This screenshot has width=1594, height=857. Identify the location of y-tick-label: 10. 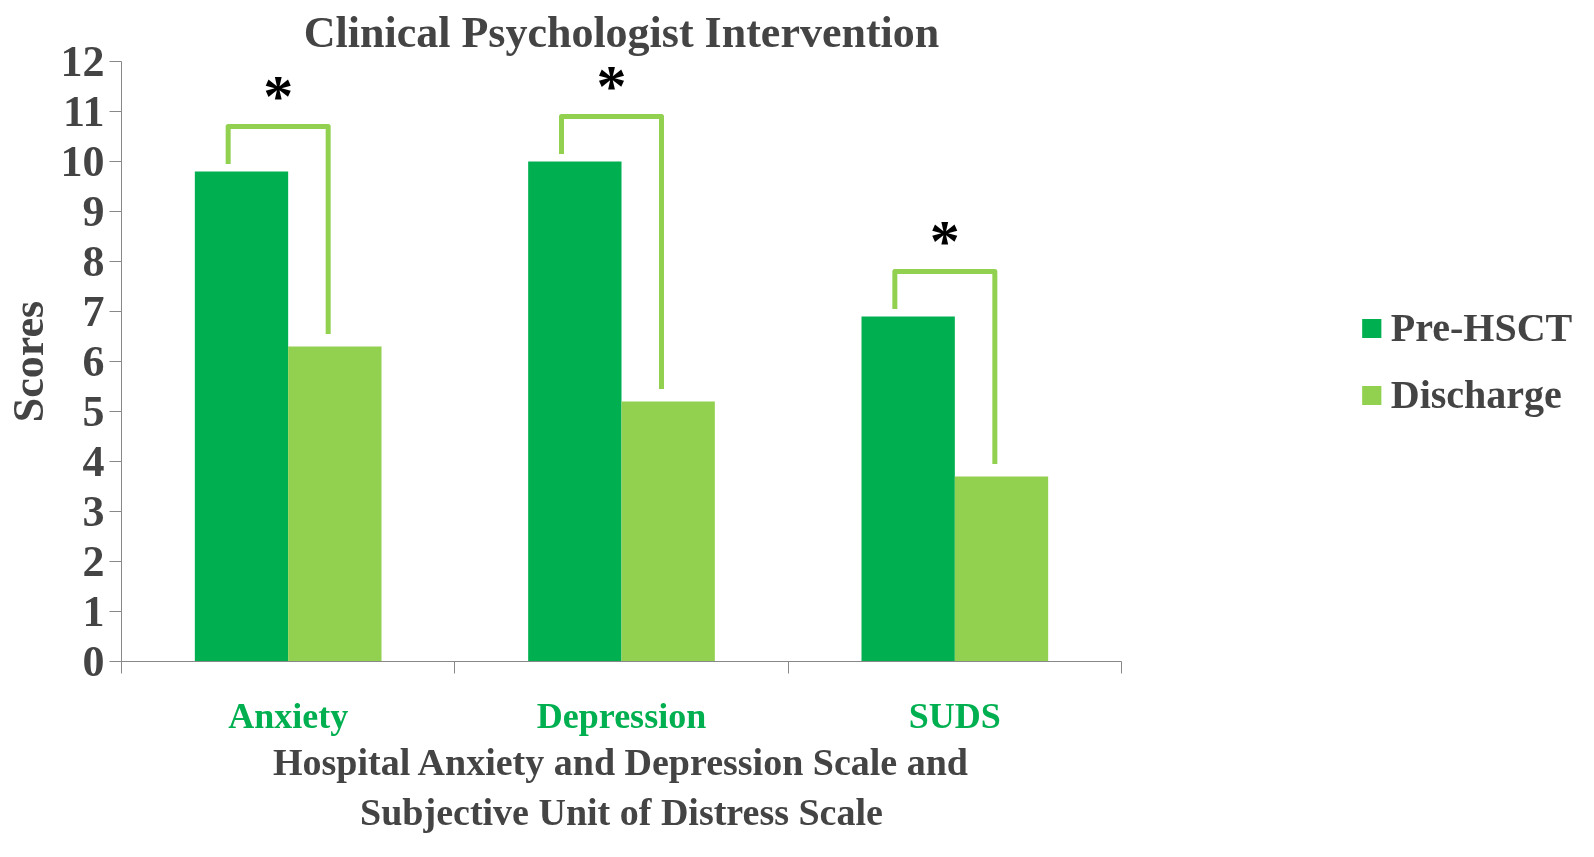
(82, 161).